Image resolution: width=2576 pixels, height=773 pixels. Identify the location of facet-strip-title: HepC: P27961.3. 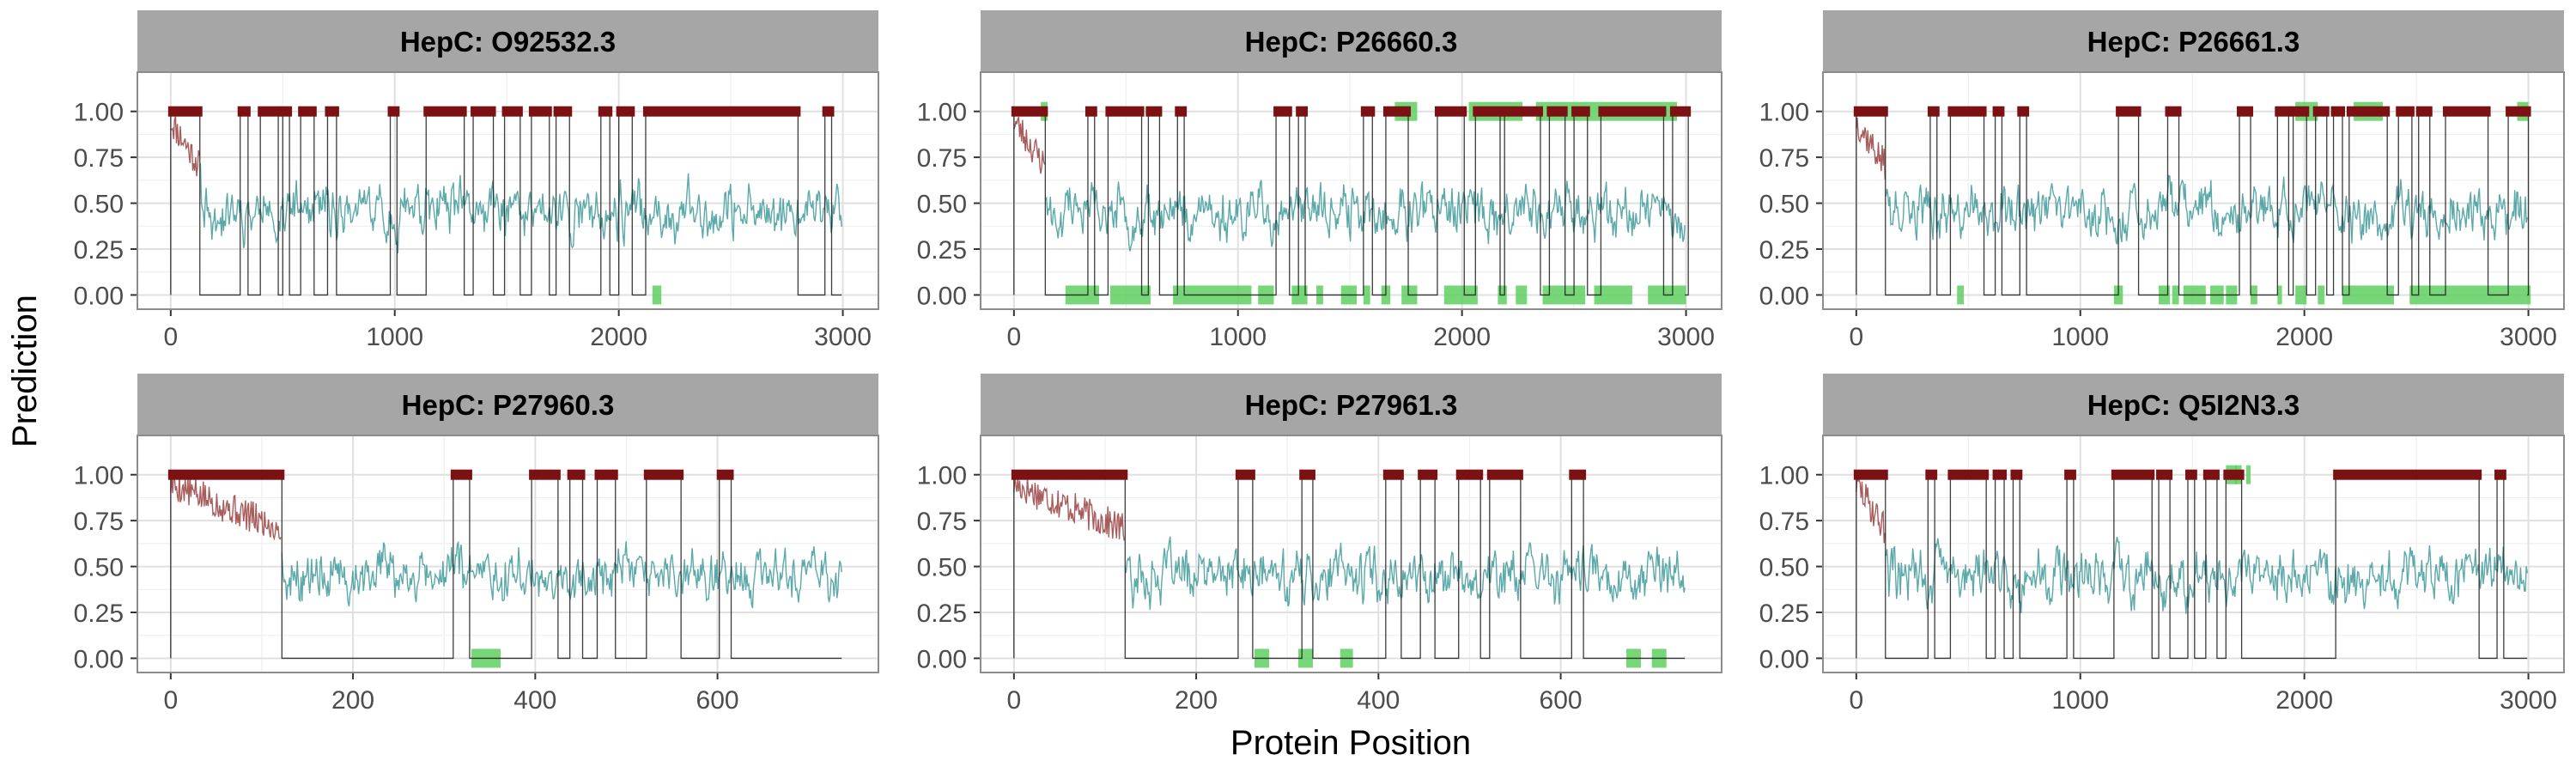
(1352, 405).